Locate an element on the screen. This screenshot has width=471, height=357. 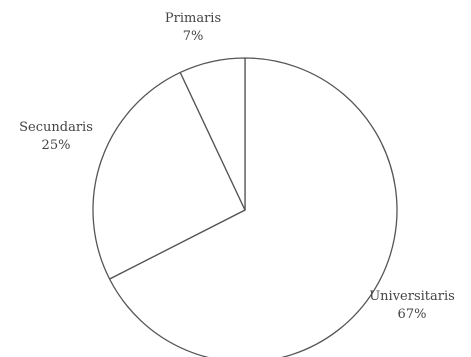
slice-label-secundaris: Secundaris 25% is located at coordinates (56, 136).